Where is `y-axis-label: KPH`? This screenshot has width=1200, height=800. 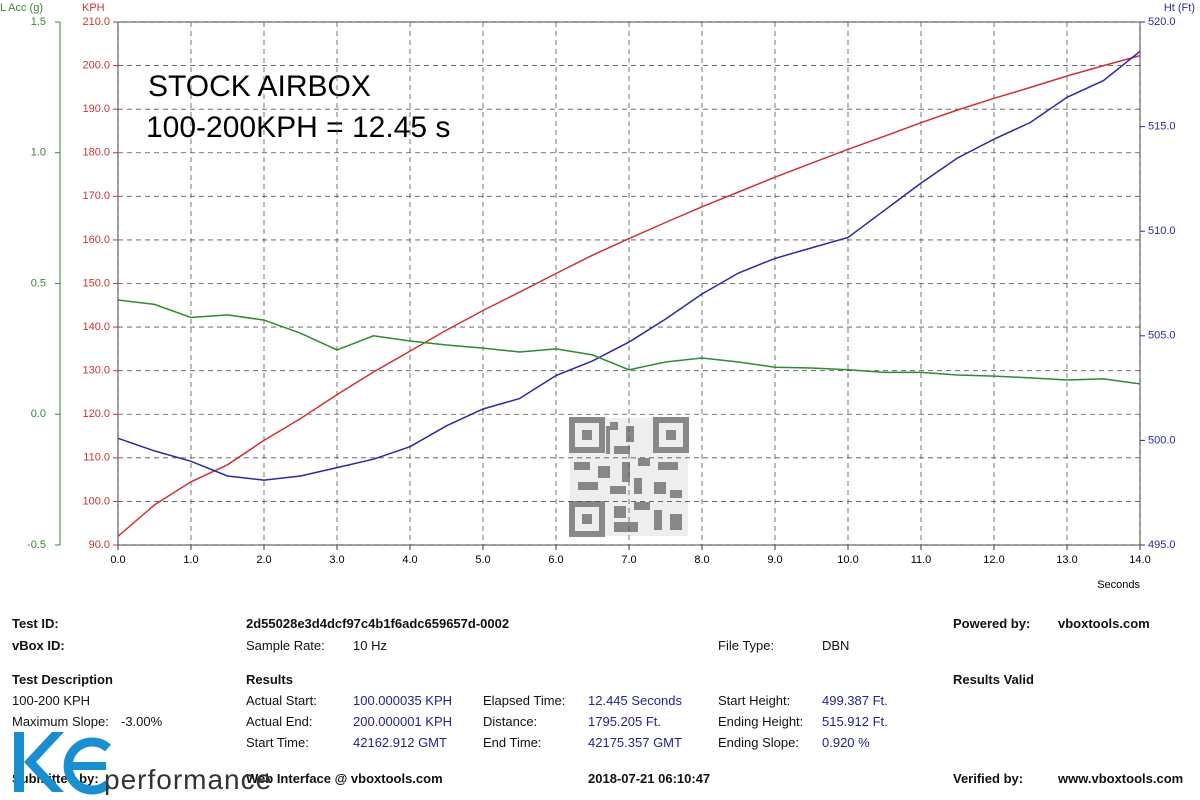
y-axis-label: KPH is located at coordinates (93, 8).